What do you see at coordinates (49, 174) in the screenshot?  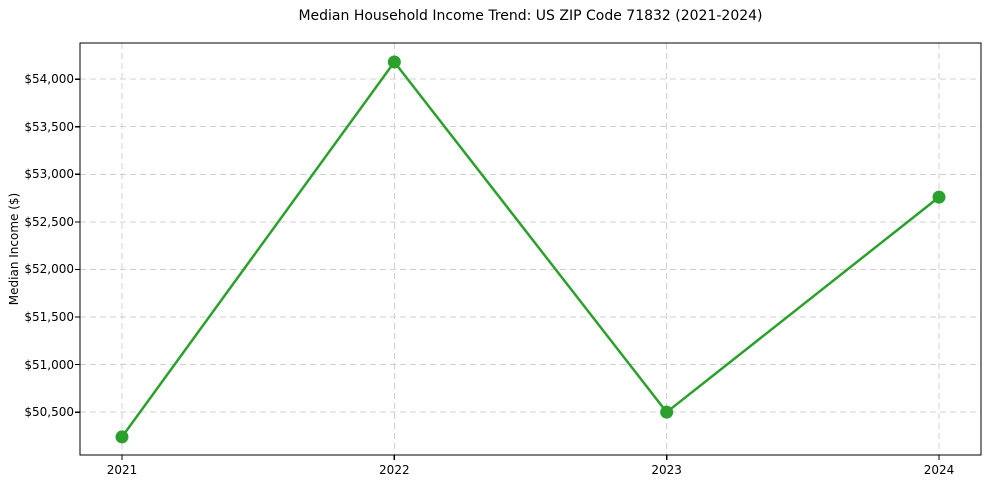 I see `y-tick-label: $53,000` at bounding box center [49, 174].